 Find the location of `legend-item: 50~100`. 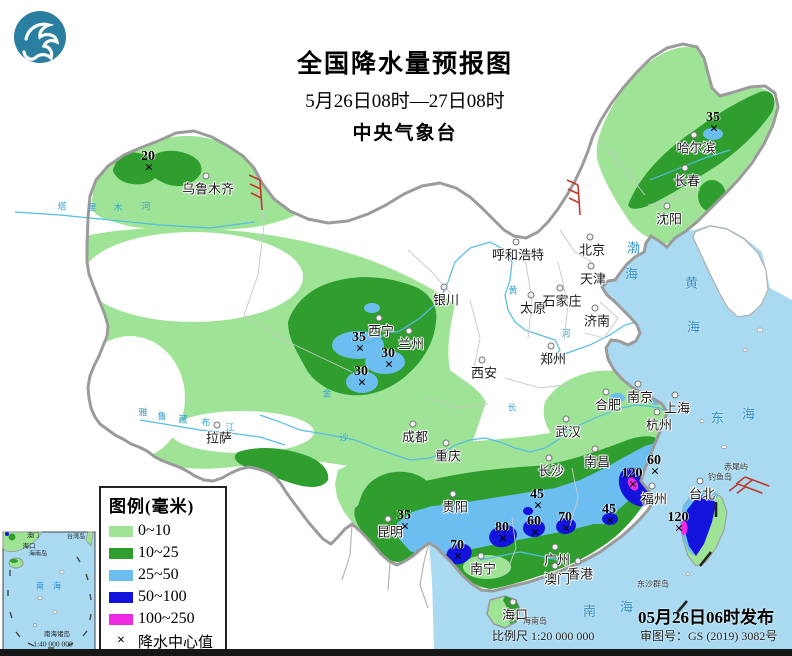

legend-item: 50~100 is located at coordinates (164, 597).